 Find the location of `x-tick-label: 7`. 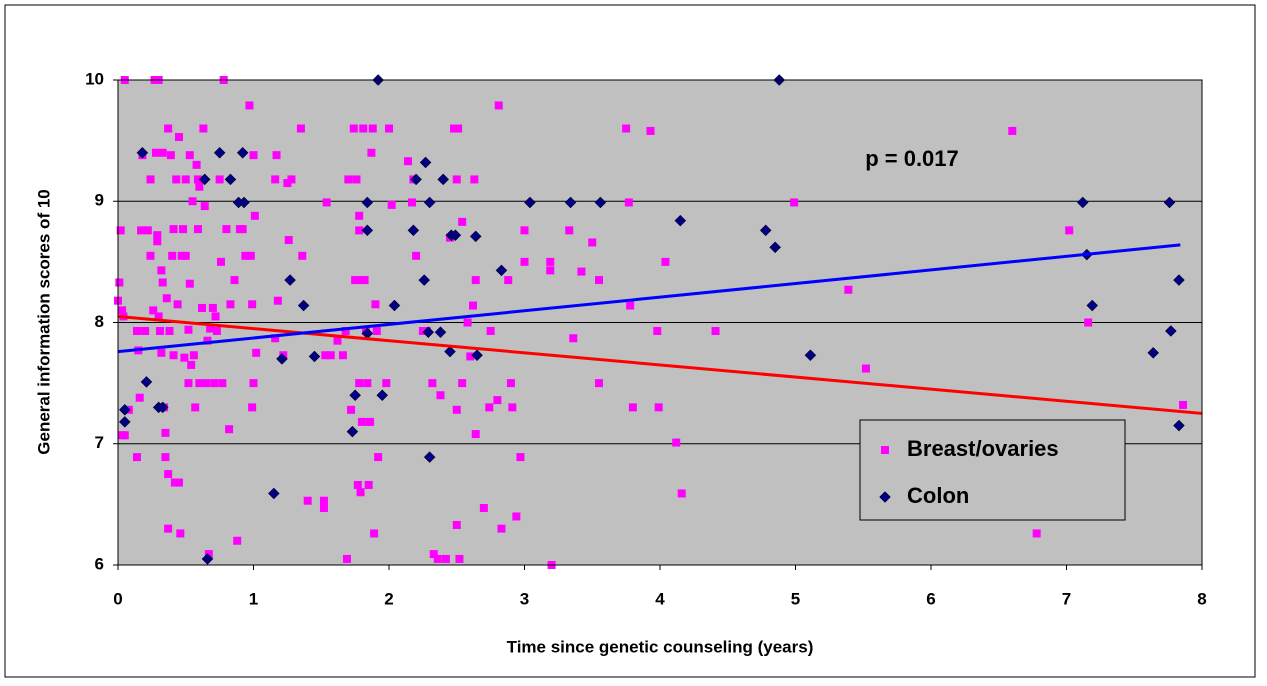

x-tick-label: 7 is located at coordinates (1066, 598).